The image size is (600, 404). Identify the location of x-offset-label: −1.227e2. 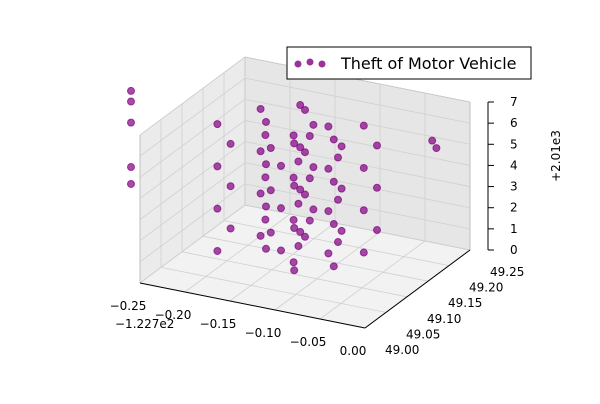
(144, 324).